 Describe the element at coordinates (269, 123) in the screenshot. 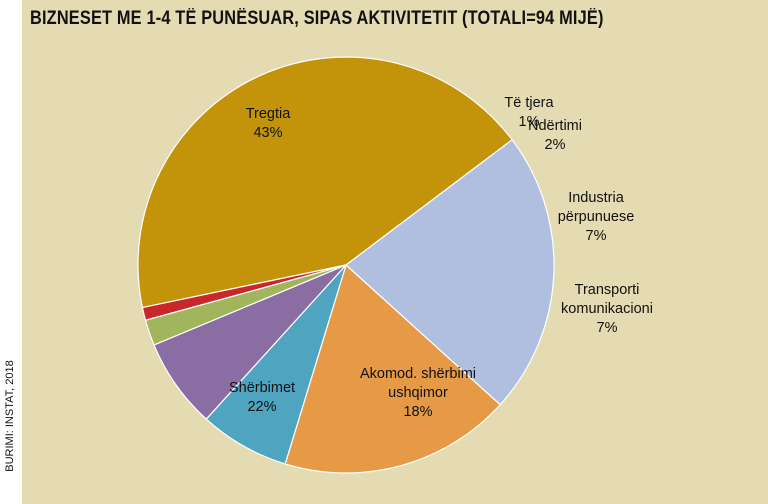

I see `slice-label: Tregtia 43%` at that location.